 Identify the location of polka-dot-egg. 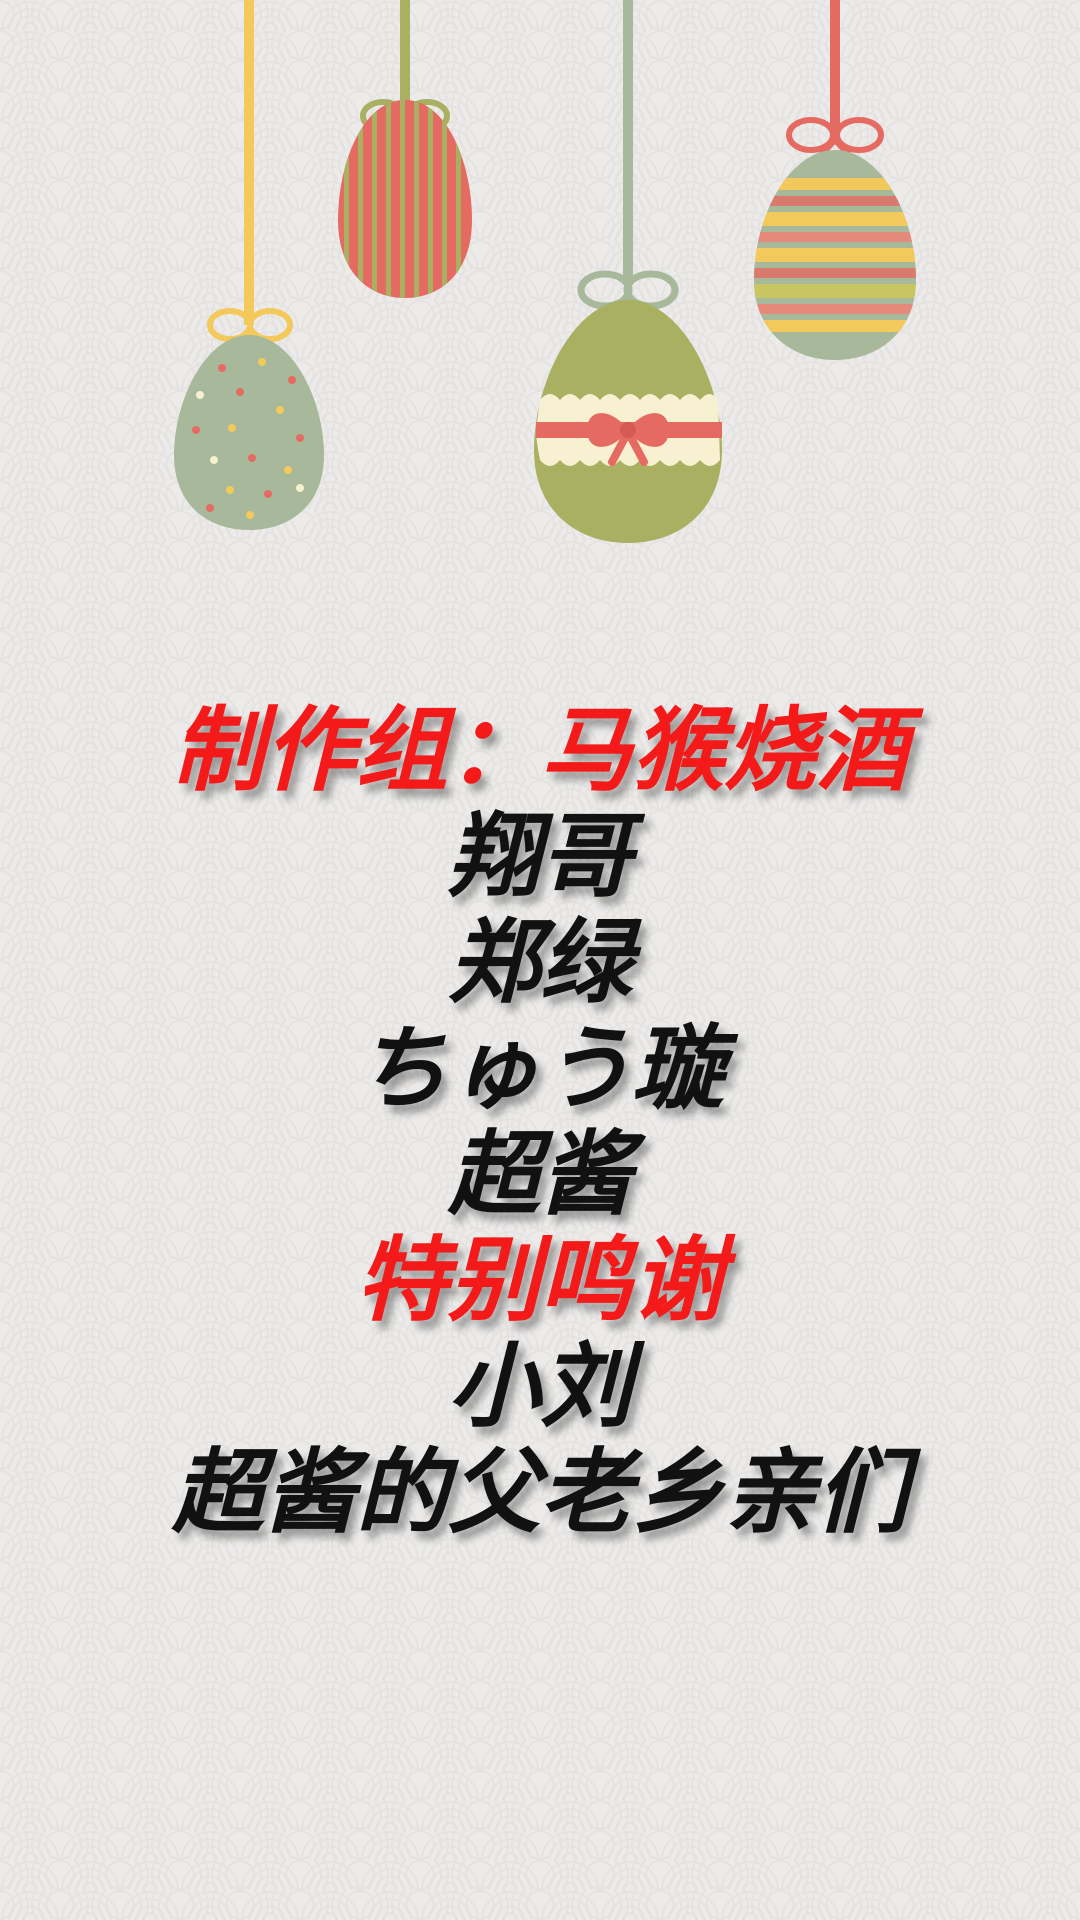
(249, 265).